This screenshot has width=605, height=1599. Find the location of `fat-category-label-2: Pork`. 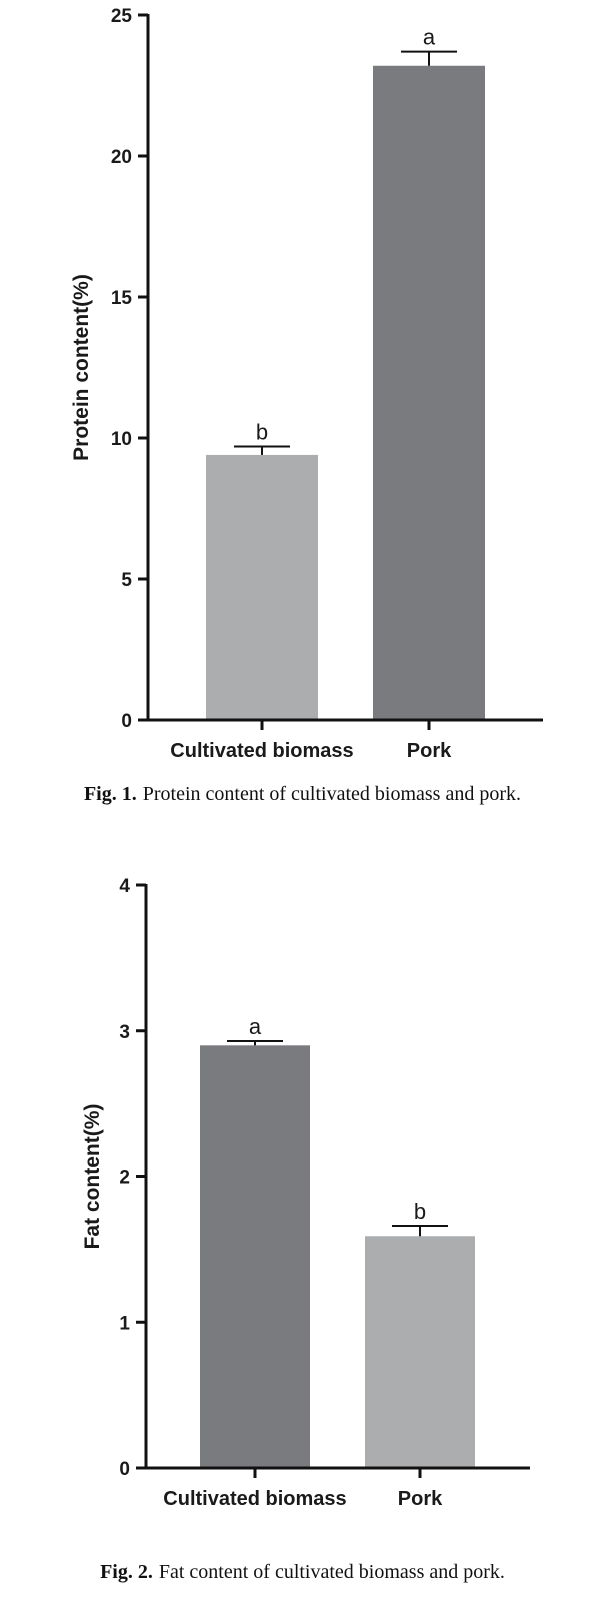

fat-category-label-2: Pork is located at coordinates (420, 1499).